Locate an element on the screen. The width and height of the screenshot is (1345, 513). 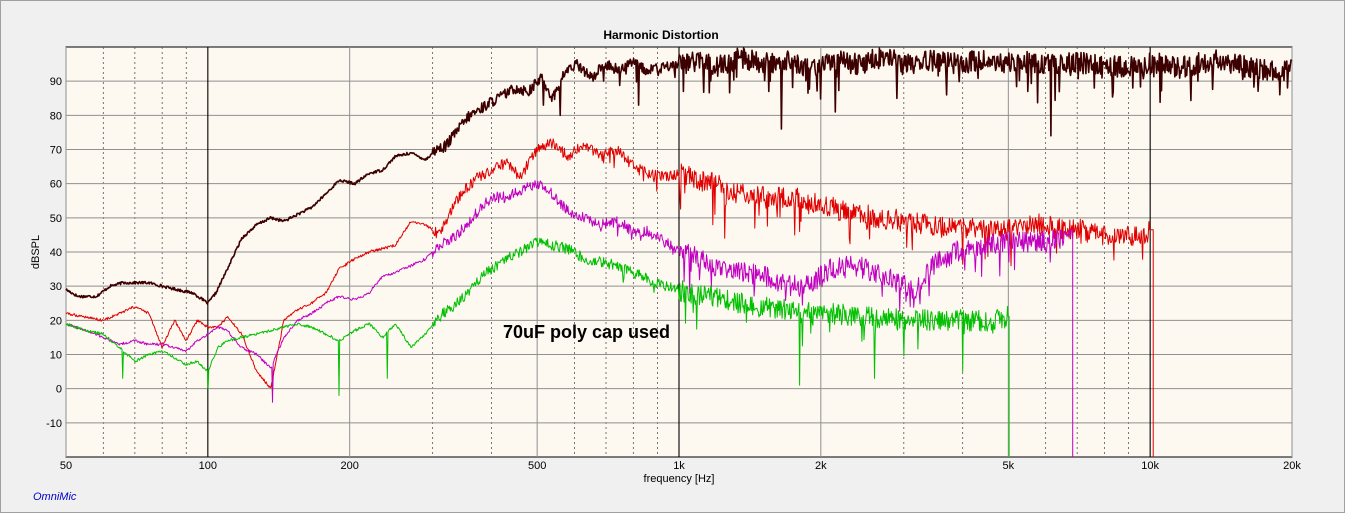
y-tick-label: -10 is located at coordinates (54, 424).